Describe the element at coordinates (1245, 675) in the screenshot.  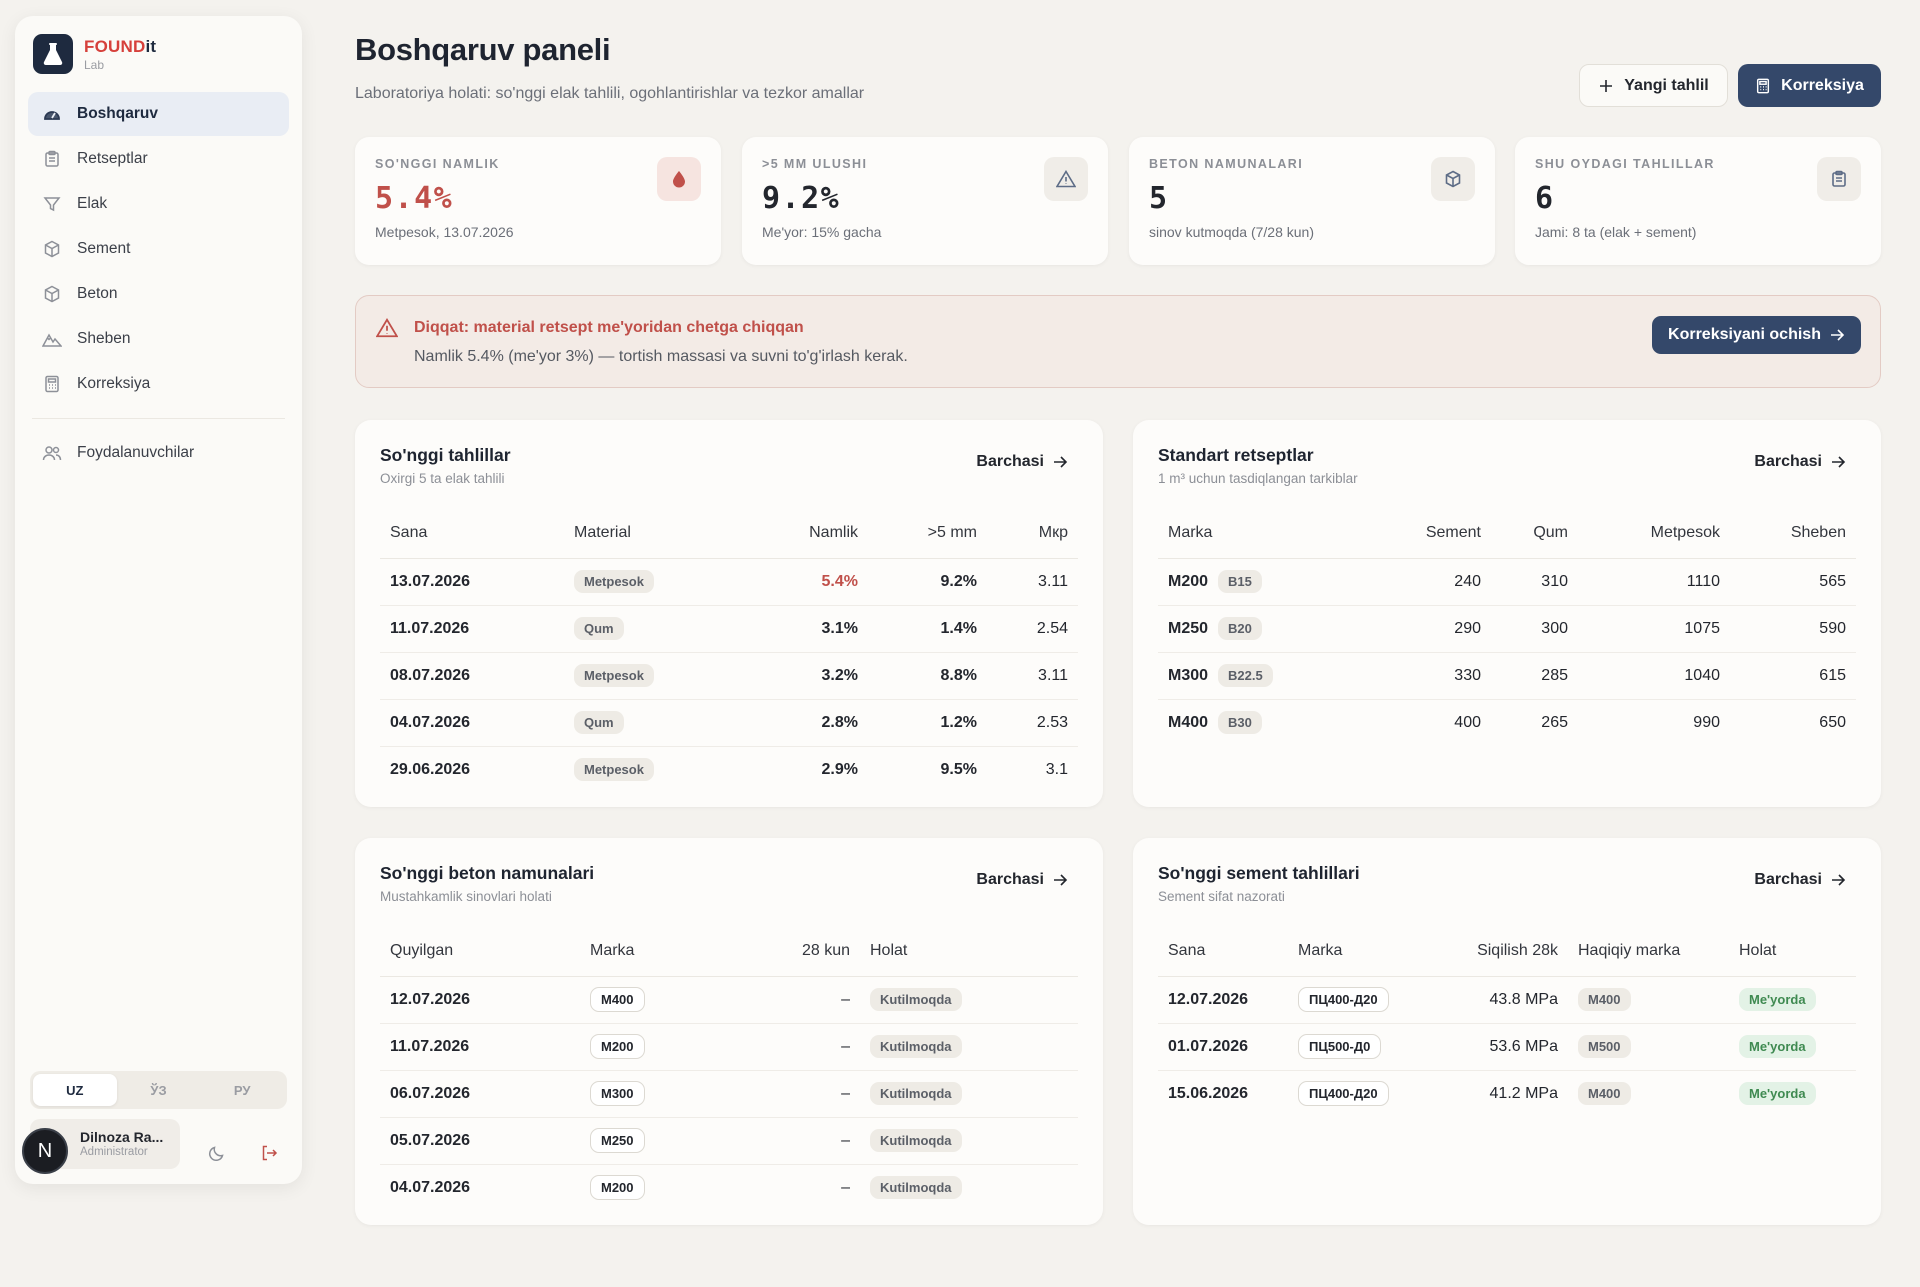
I see `class-chip: B22.5` at that location.